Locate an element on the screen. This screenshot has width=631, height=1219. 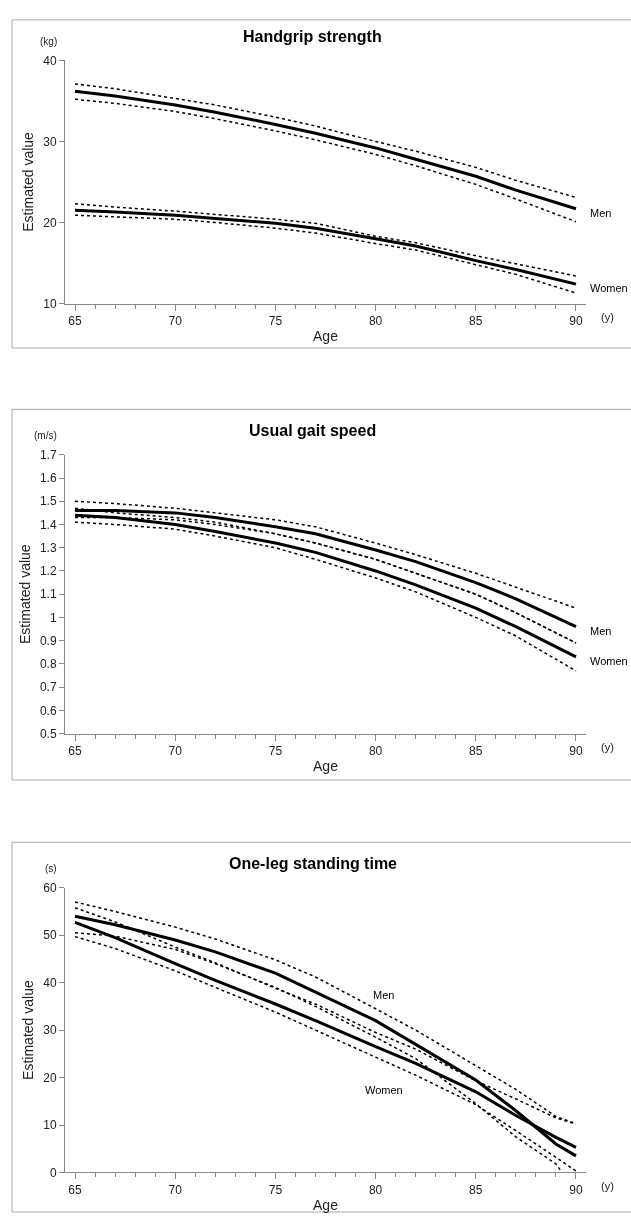
y-tick-label: 1.6 is located at coordinates (48, 478).